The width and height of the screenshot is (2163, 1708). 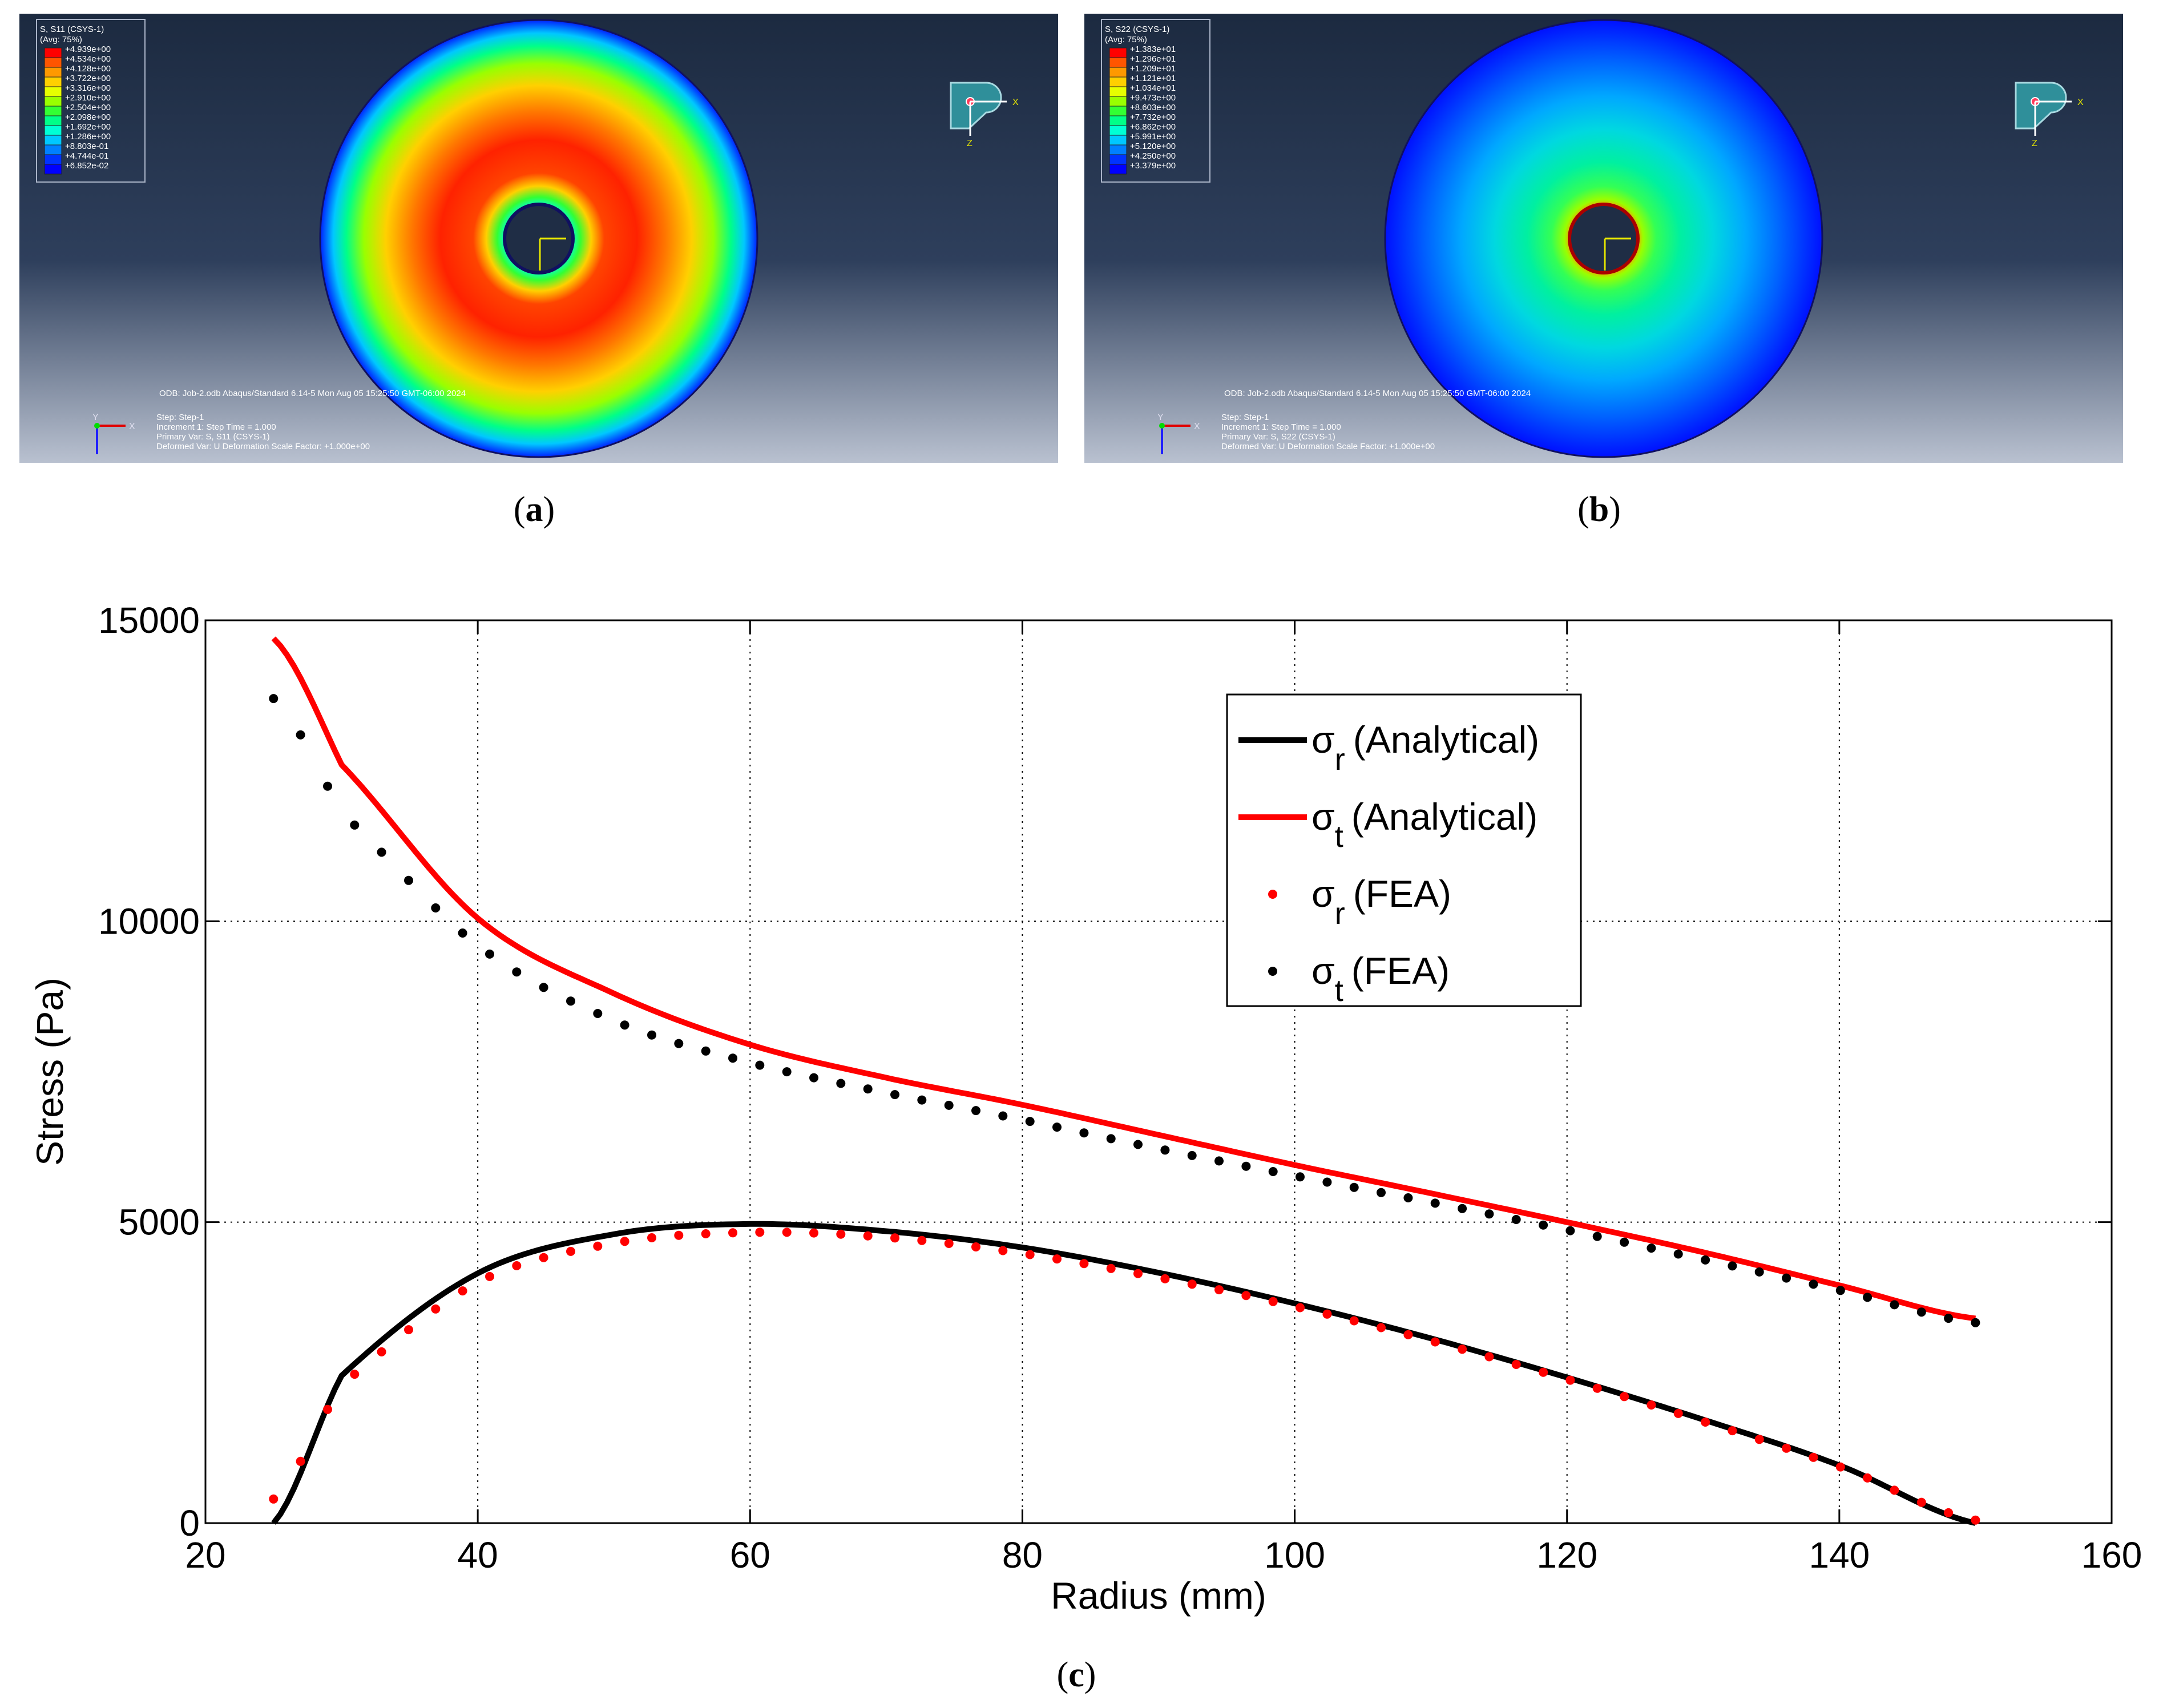 What do you see at coordinates (1272, 971) in the screenshot?
I see `legend-marker-sample` at bounding box center [1272, 971].